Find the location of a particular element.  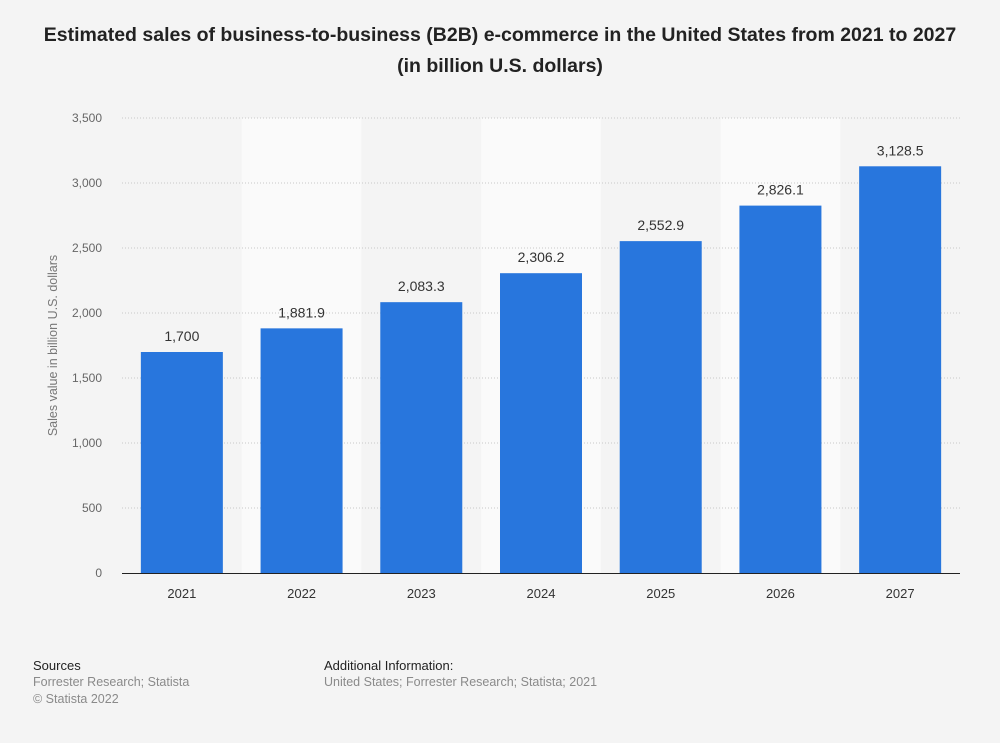

data-label: 2,083.3 is located at coordinates (421, 286).